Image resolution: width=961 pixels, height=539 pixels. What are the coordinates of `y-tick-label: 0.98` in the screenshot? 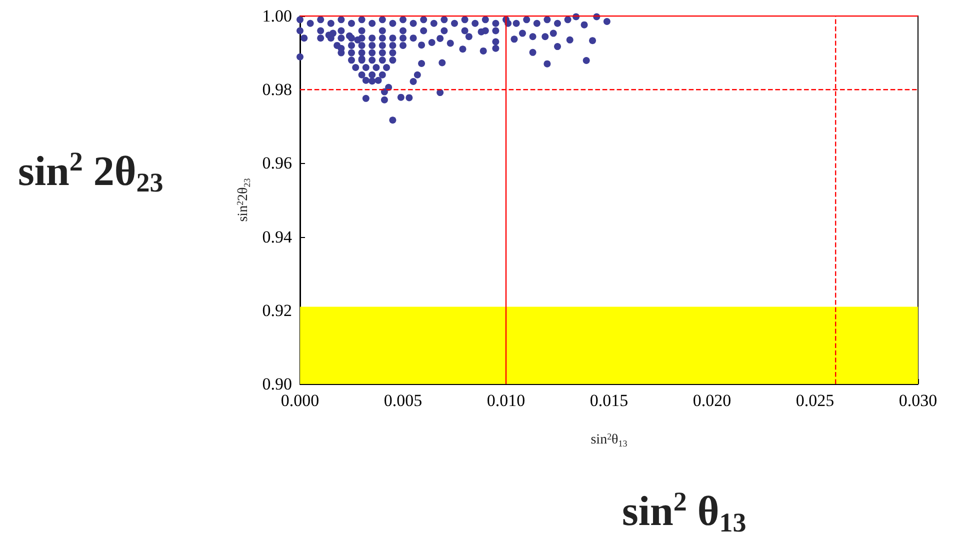 It's located at (277, 90).